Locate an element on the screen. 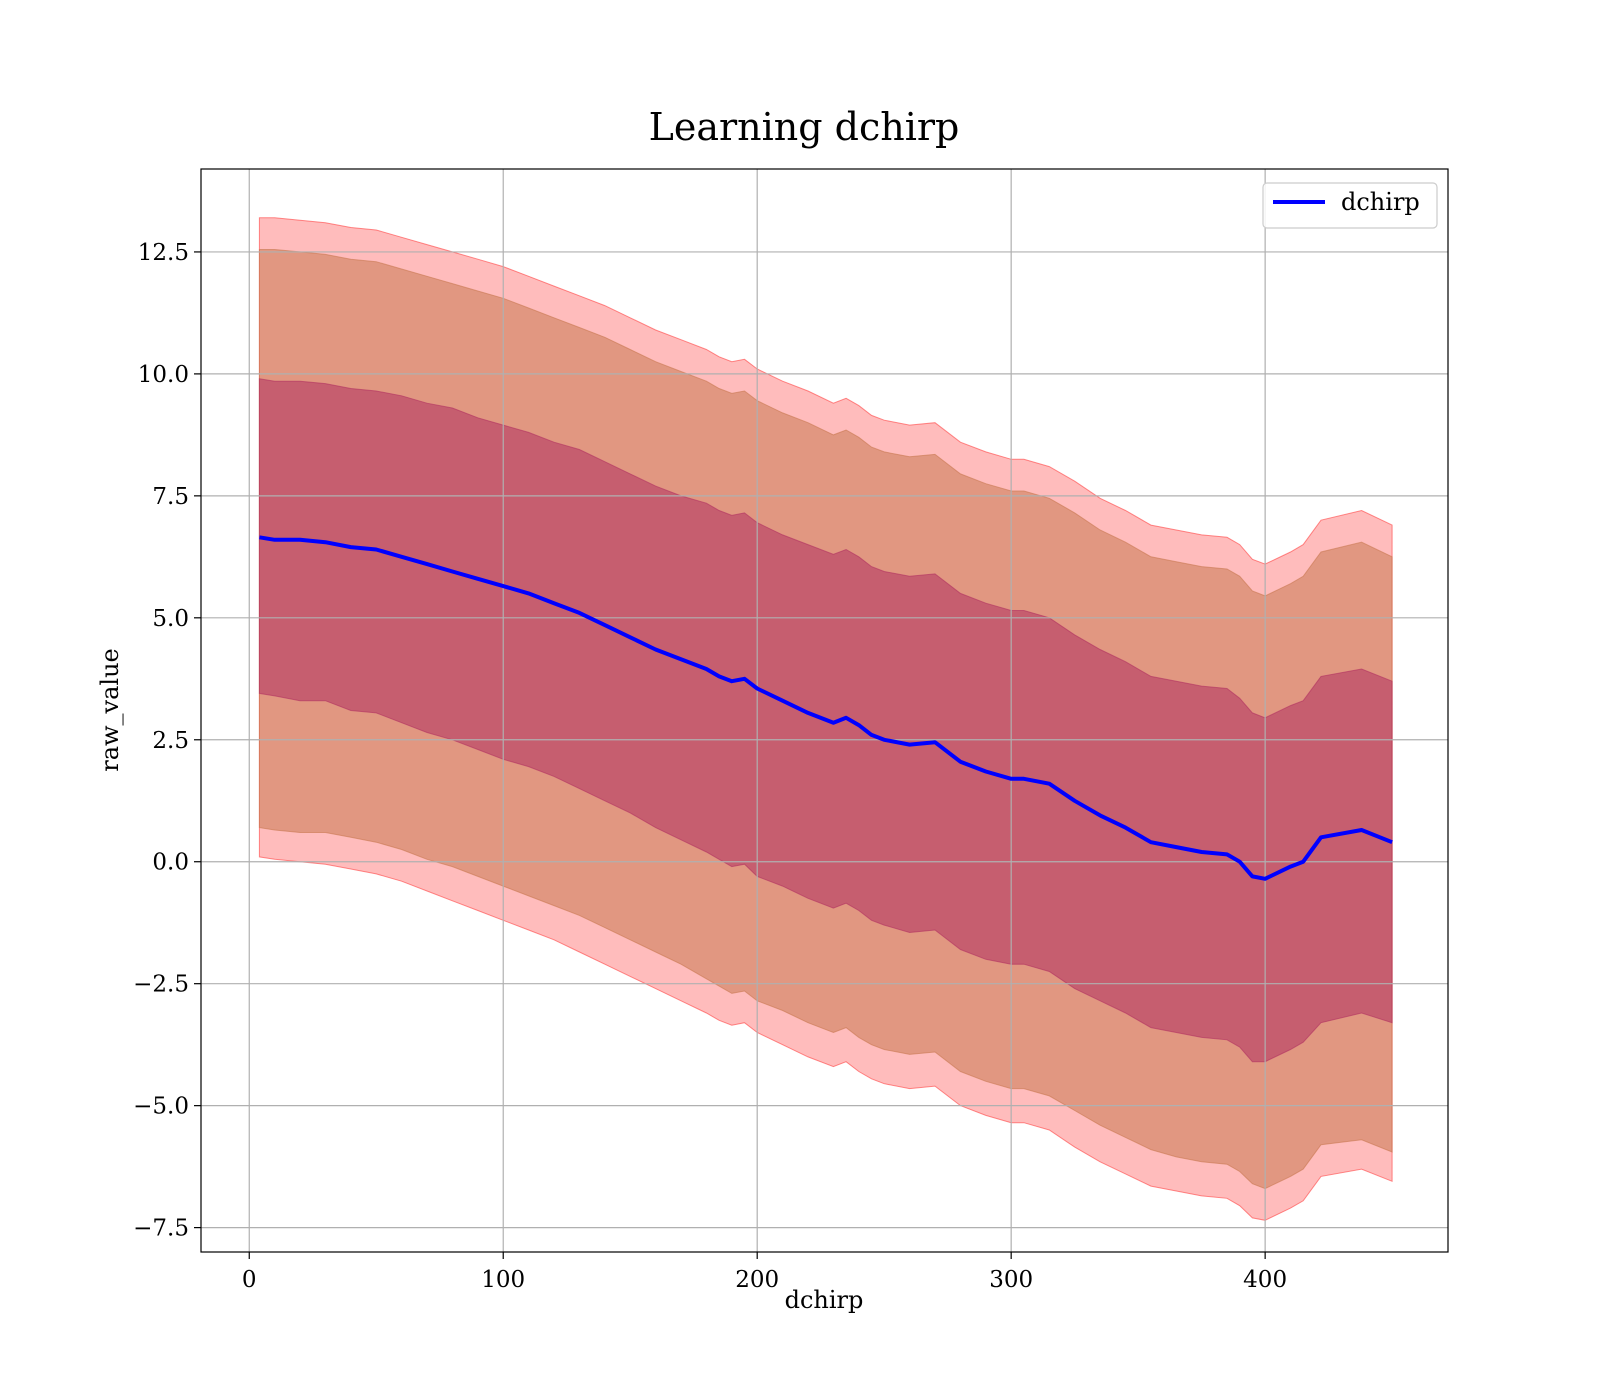 This screenshot has height=1400, width=1600. x-axis-label: dchirp is located at coordinates (824, 1300).